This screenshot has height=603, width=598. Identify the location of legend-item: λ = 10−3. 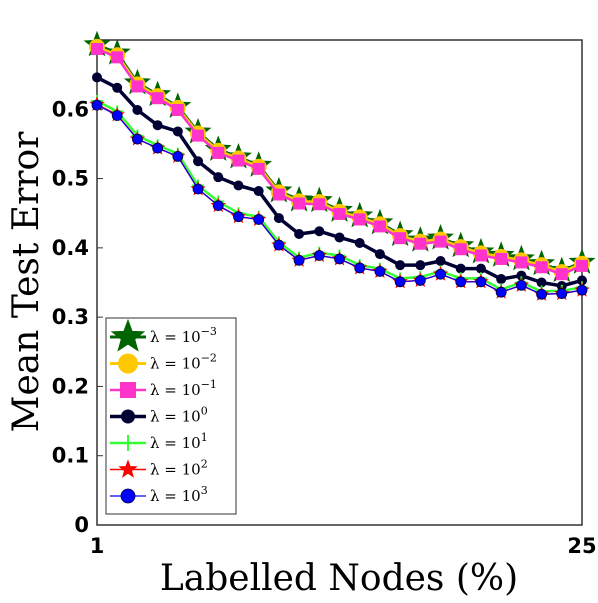
(163, 335).